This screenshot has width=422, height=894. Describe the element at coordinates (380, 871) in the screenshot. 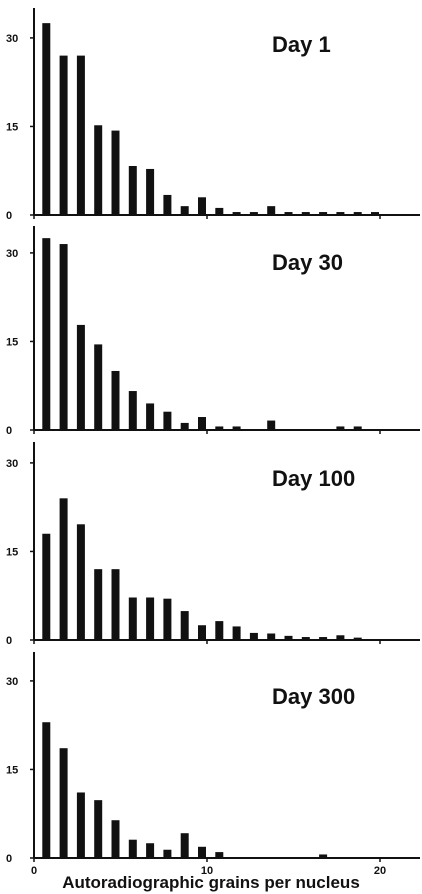

I see `x-tick-label: 20` at that location.